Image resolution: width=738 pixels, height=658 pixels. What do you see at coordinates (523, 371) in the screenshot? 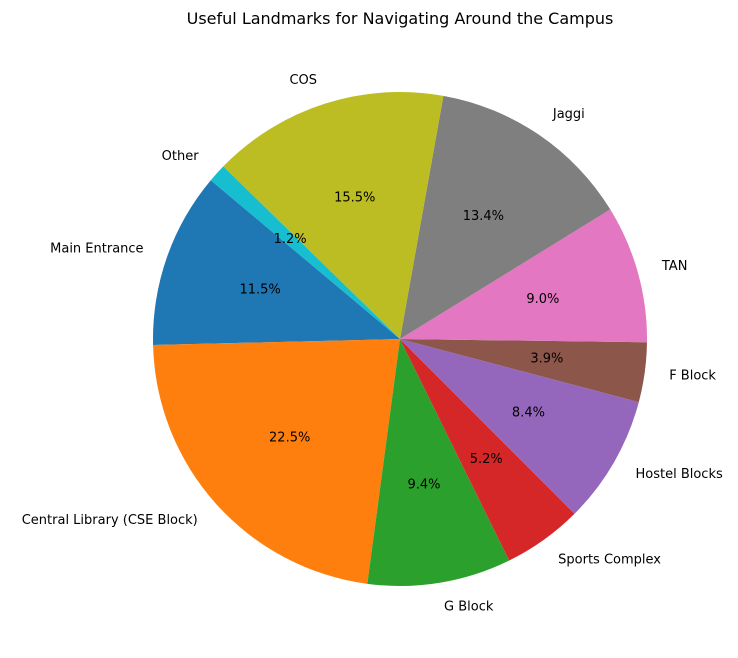
I see `pie-slice-f-block` at bounding box center [523, 371].